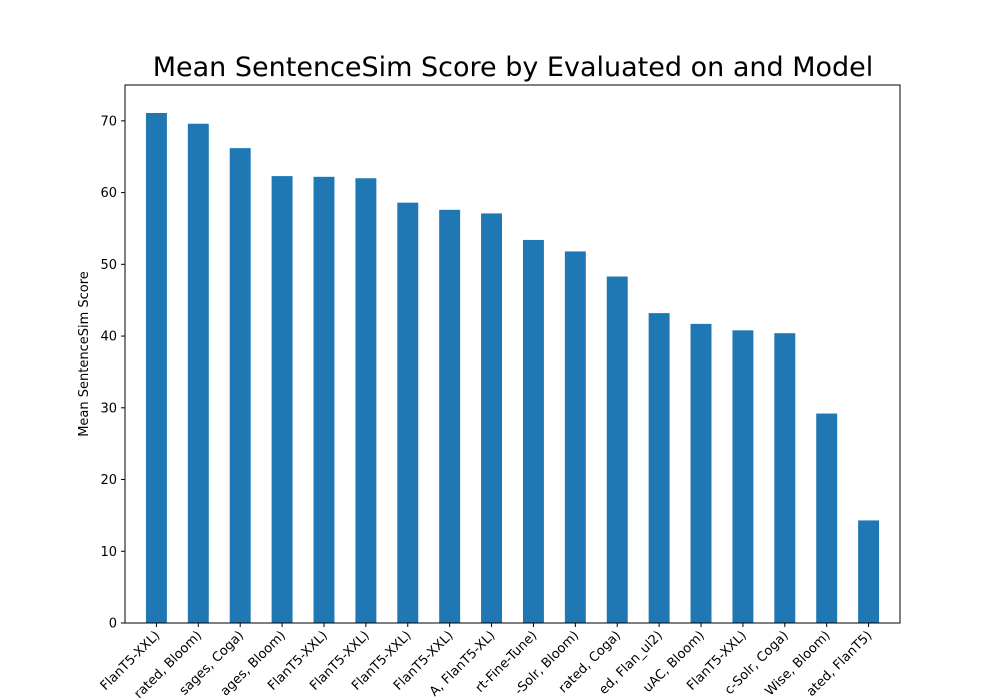  I want to click on y-tick-label-70: 70, so click(108, 121).